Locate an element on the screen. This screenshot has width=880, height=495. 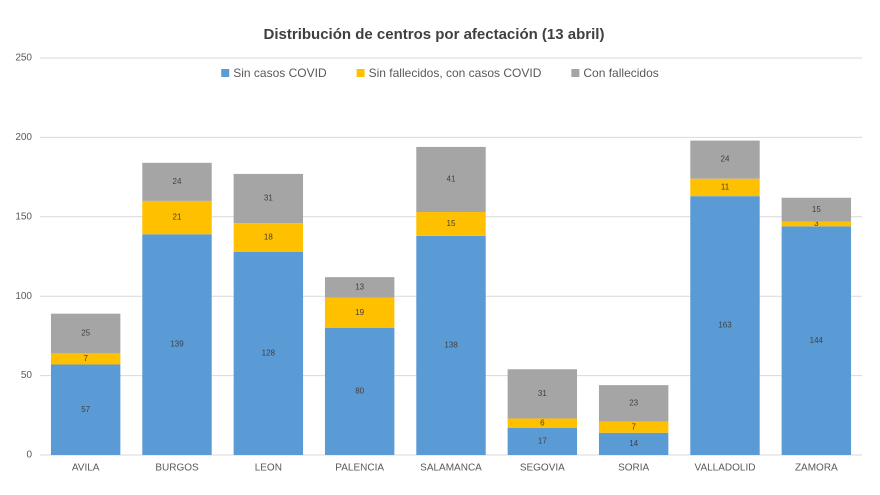
x-tick-label: AVILA is located at coordinates (86, 468).